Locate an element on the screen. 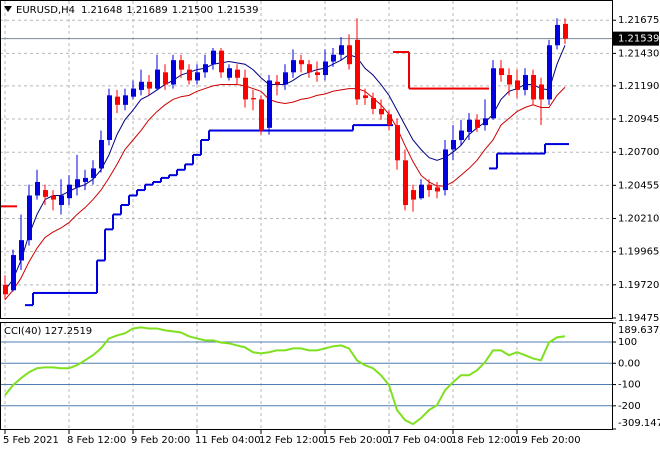 The width and height of the screenshot is (660, 450). x-tick-label: 15 Feb 20:00 is located at coordinates (356, 440).